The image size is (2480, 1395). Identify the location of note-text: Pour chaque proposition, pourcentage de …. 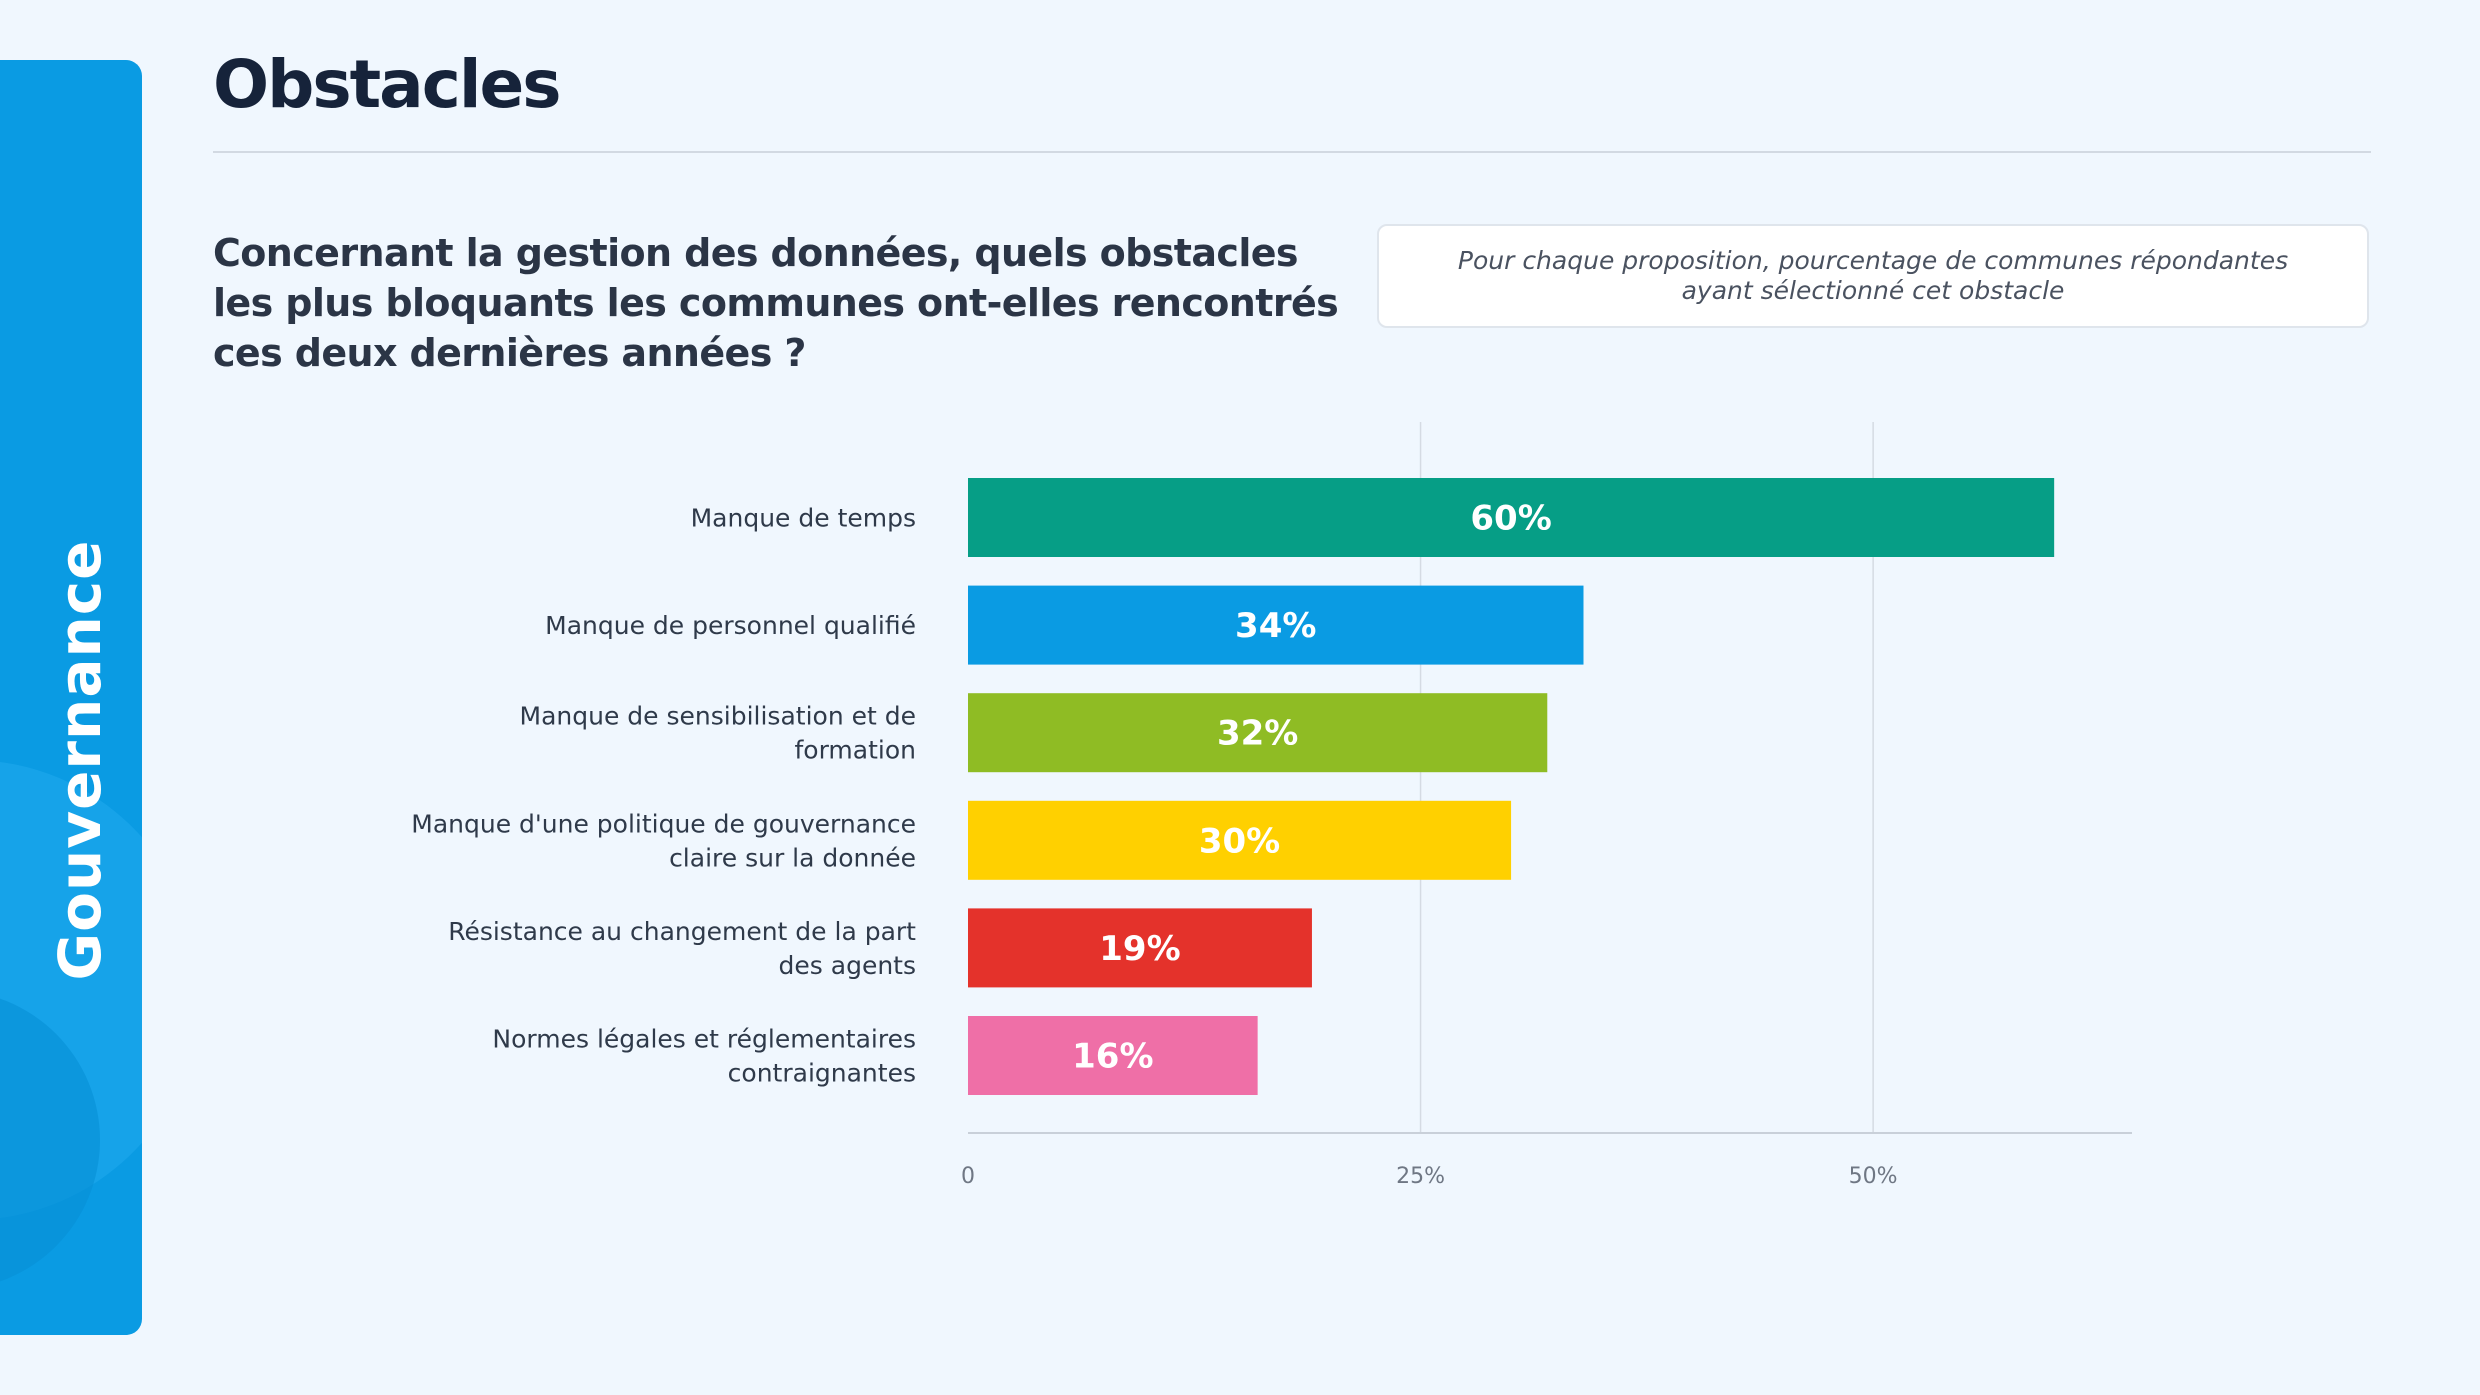
(1873, 275).